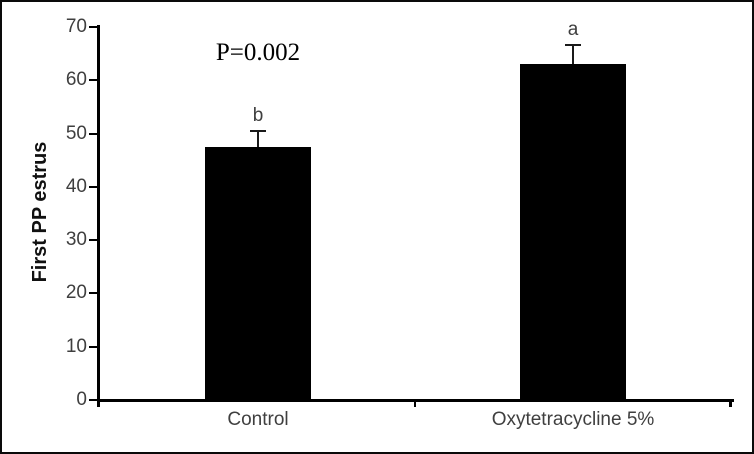 The image size is (754, 454). I want to click on y-tick-label: 60, so click(76, 80).